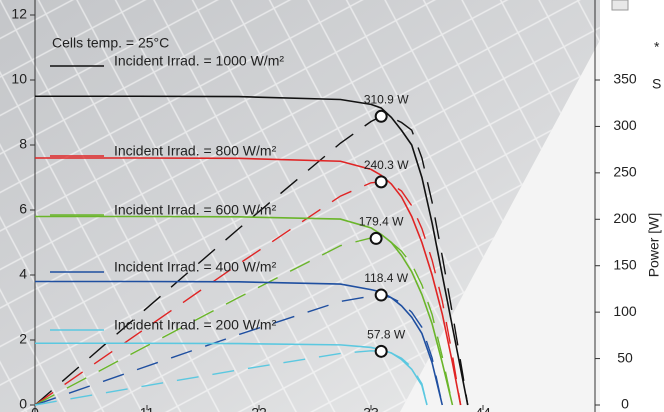 The image size is (664, 412). Describe the element at coordinates (195, 151) in the screenshot. I see `legend-label: Incident Irrad. = 800 W/m²` at that location.